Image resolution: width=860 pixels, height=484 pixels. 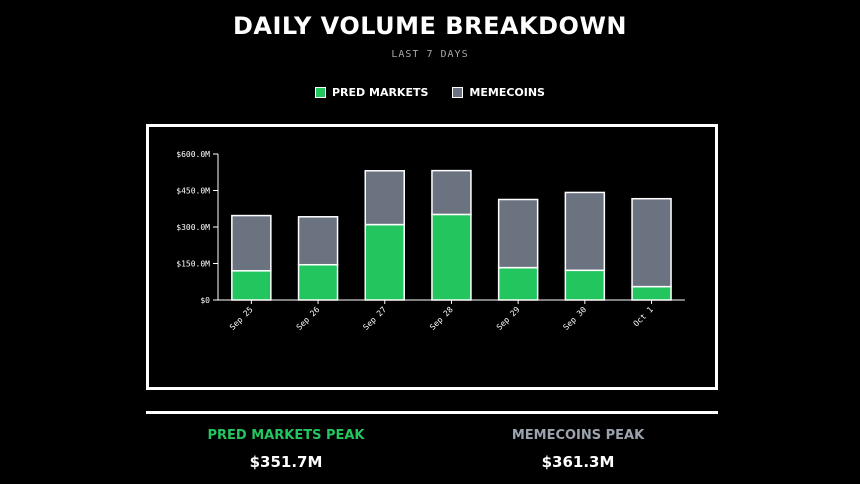 I want to click on pred-markets-peak-value: $351.7M, so click(x=286, y=462).